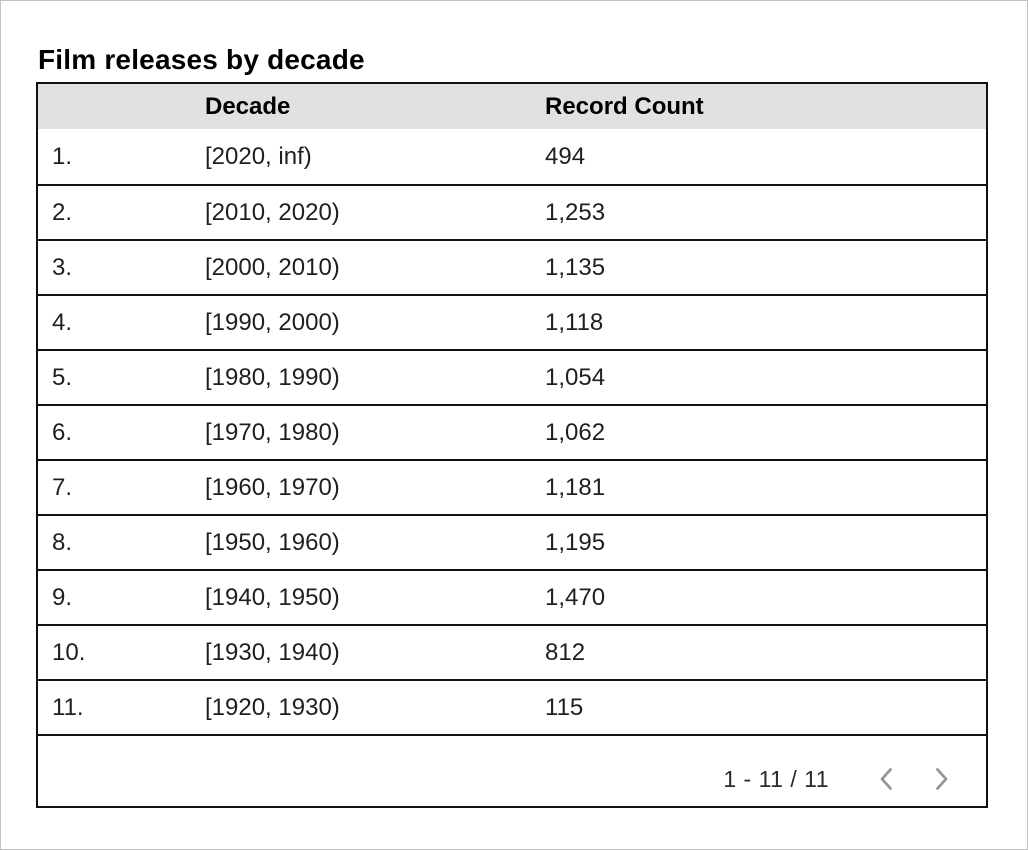 This screenshot has width=1028, height=850. I want to click on table-row: 4. [1990, 2000) 1,118, so click(512, 321).